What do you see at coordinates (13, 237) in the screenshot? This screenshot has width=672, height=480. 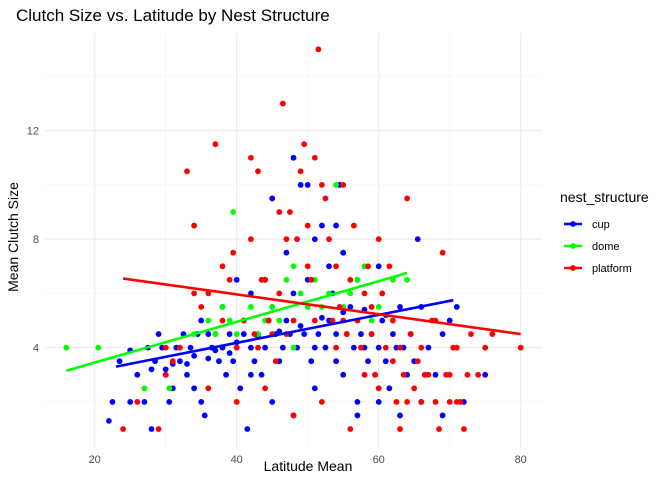 I see `y-axis-title: Mean Clutch Size` at bounding box center [13, 237].